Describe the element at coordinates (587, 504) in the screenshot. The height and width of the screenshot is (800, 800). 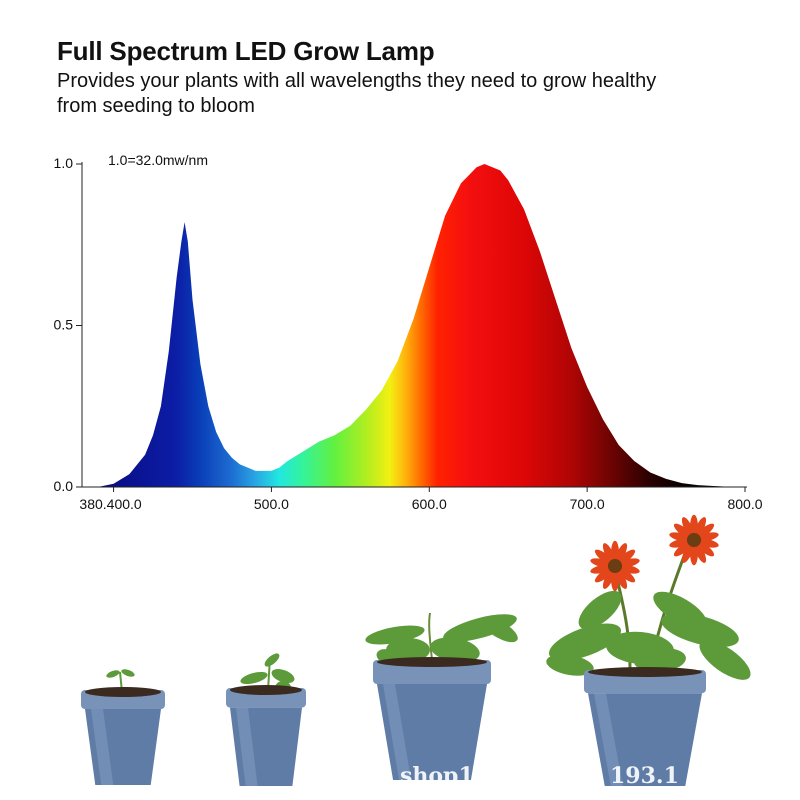
I see `x-tick-label: 700.0` at that location.